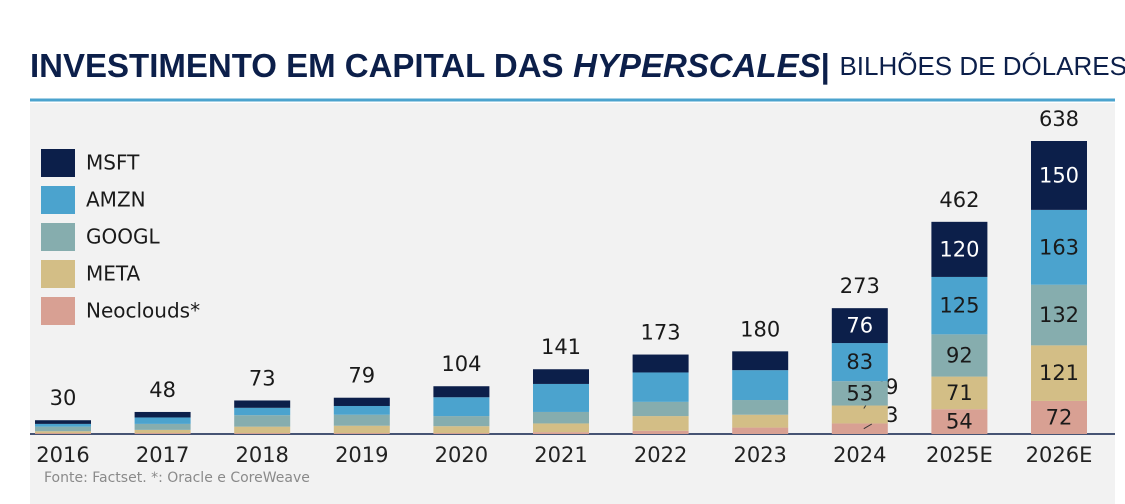  I want to click on x-tick-label: 2018, so click(261, 455).